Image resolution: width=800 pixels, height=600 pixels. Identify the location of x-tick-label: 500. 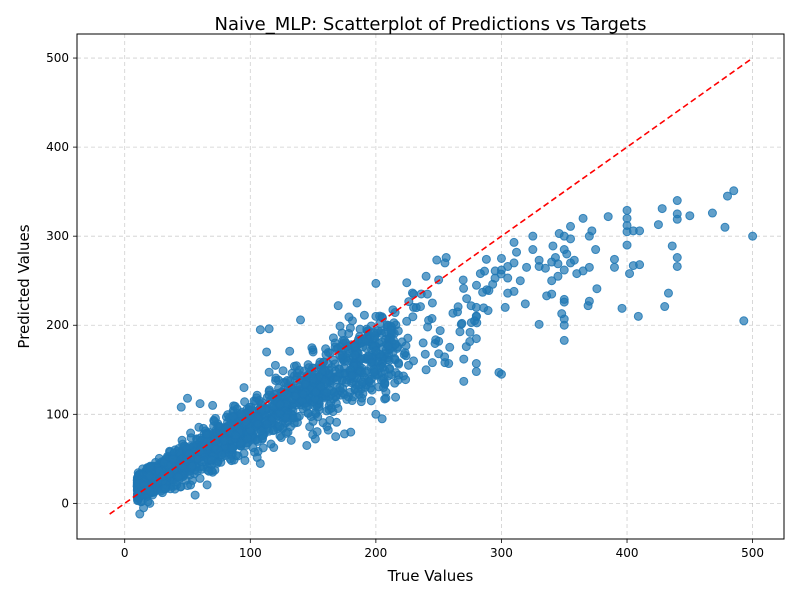
(752, 553).